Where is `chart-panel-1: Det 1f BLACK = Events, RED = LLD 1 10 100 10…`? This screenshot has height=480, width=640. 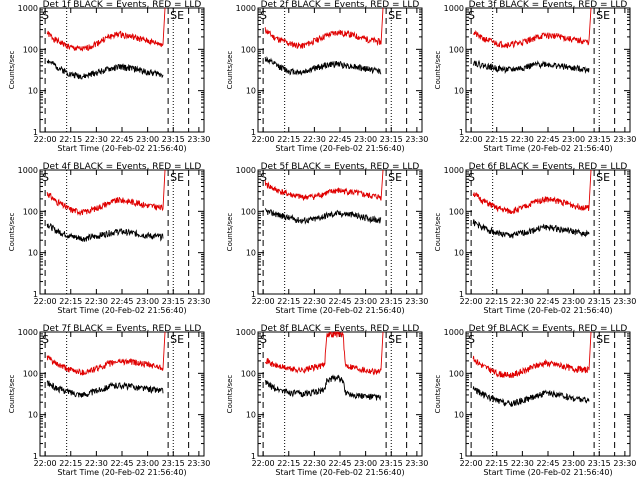
chart-panel-1: Det 1f BLACK = Events, RED = LLD 1 10 100 10… is located at coordinates (109, 76).